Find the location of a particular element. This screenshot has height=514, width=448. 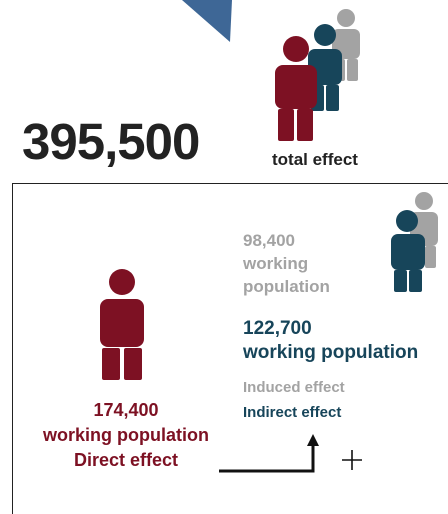

direct-line1: working population is located at coordinates (126, 435).